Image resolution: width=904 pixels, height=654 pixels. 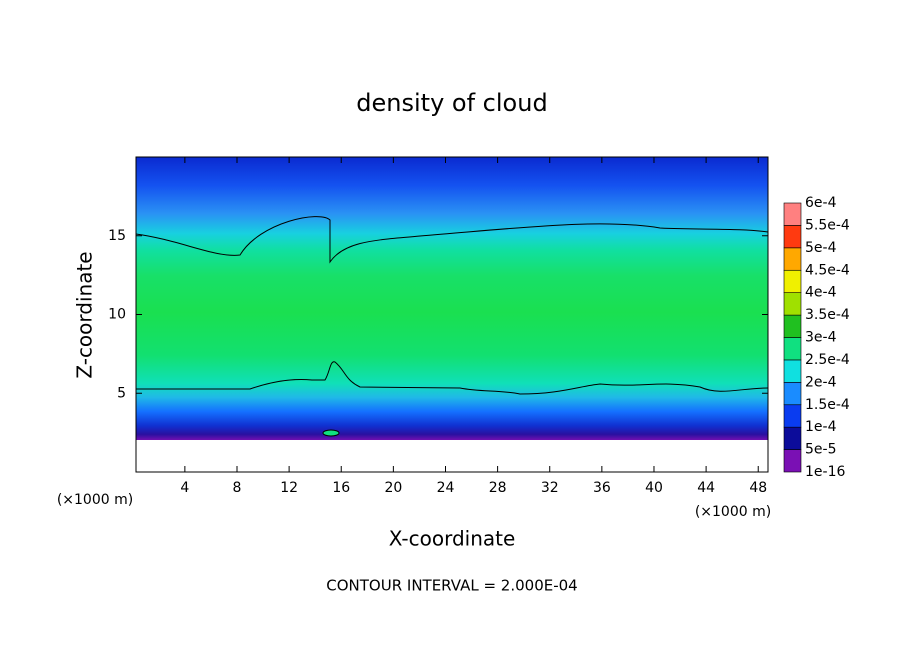 I want to click on colorbar-label: 1.5e-4, so click(x=827, y=405).